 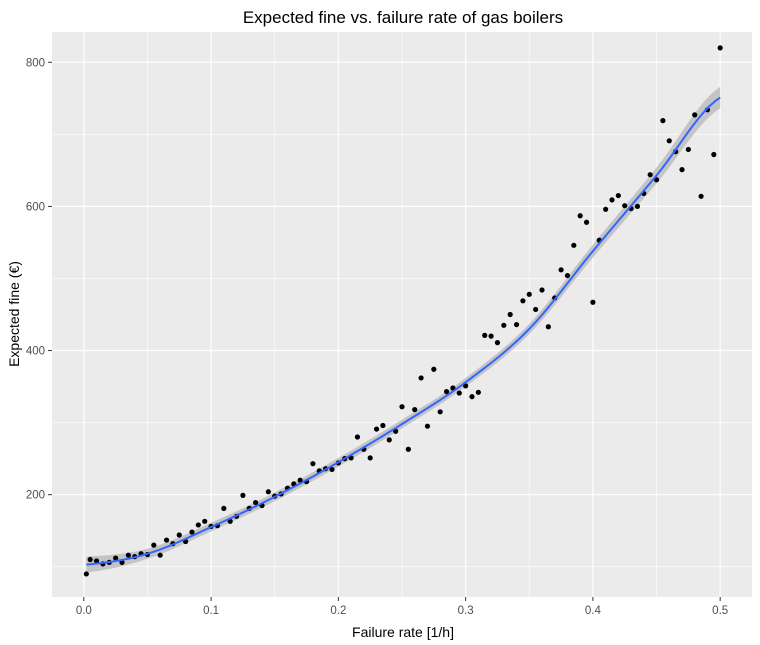 I want to click on x-tick-label: 0.0, so click(x=84, y=611).